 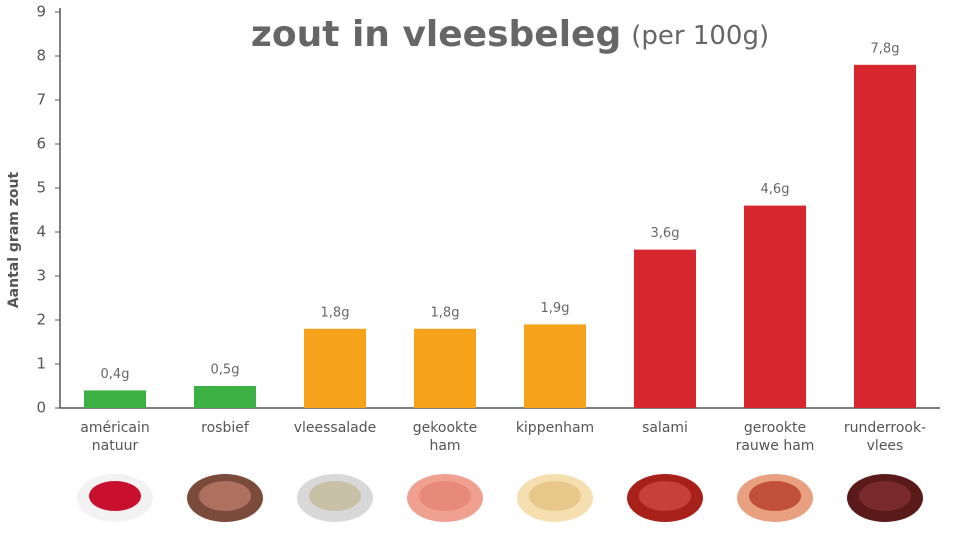 I want to click on x-tick-label: kippenham, so click(x=555, y=428).